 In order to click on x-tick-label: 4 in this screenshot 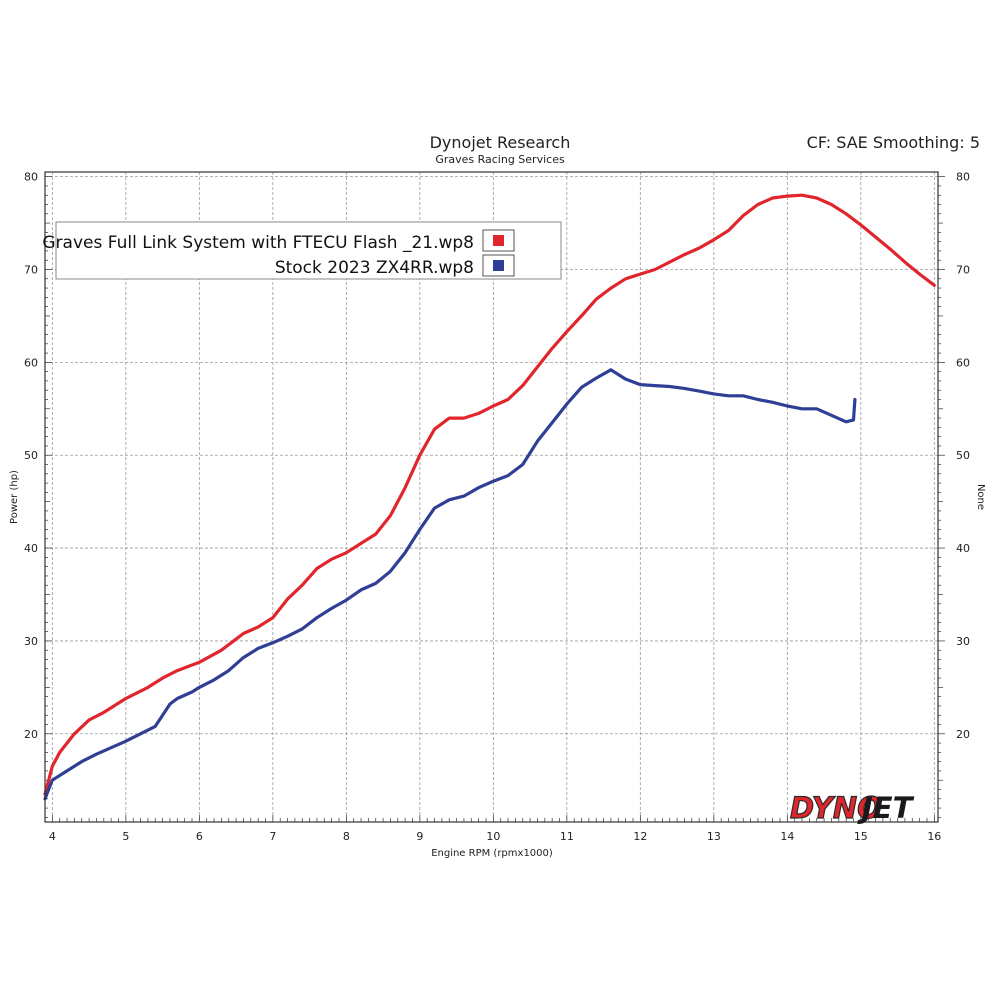, I will do `click(52, 836)`.